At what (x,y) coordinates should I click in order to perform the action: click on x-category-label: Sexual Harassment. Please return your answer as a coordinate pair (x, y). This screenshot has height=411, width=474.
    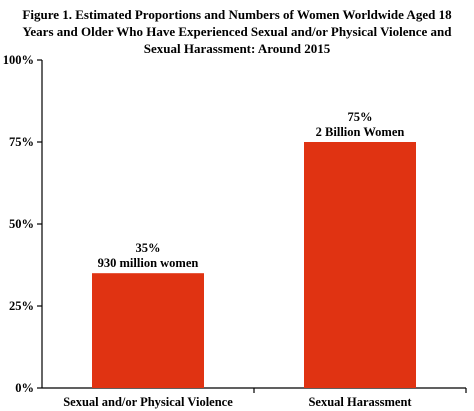
    Looking at the image, I should click on (360, 402).